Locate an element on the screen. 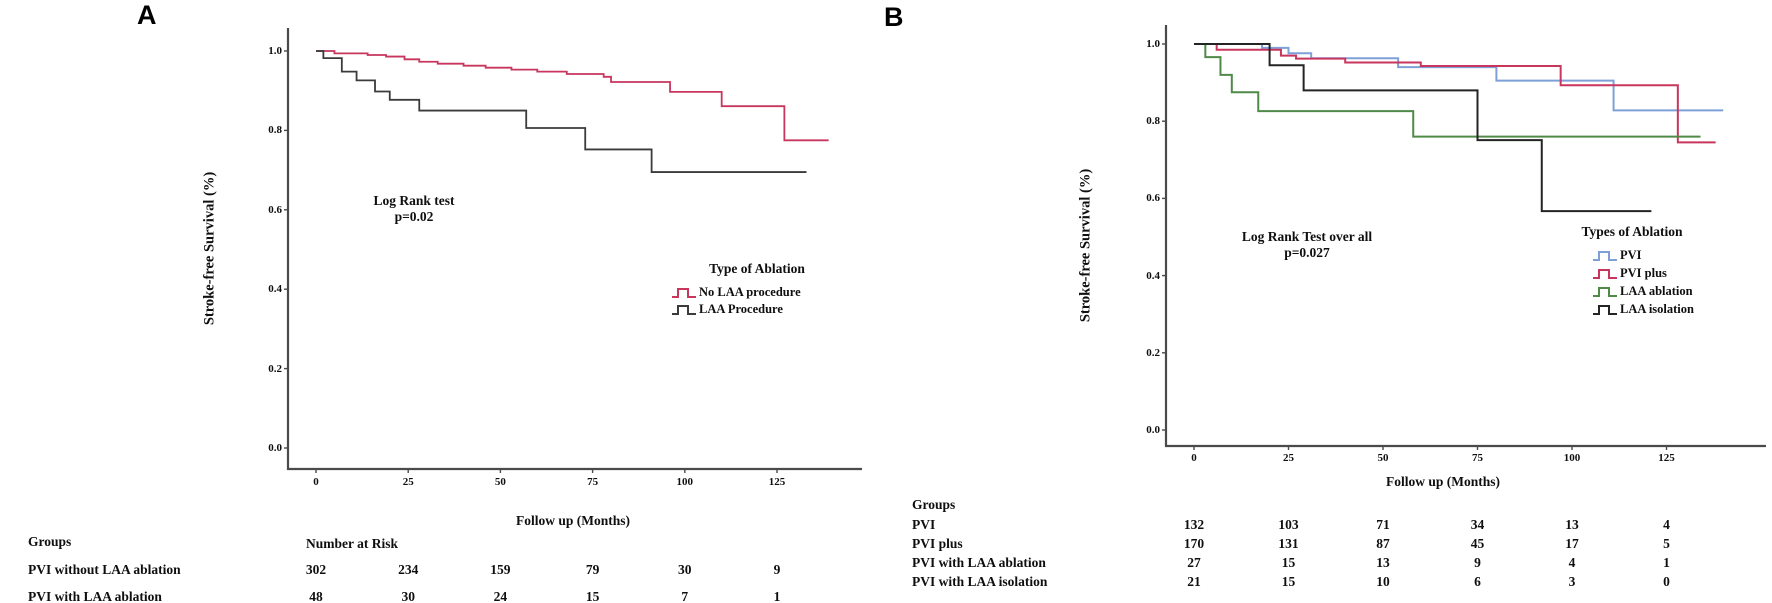 The height and width of the screenshot is (603, 1772). panel-a-x-tick-label: 25 is located at coordinates (408, 482).